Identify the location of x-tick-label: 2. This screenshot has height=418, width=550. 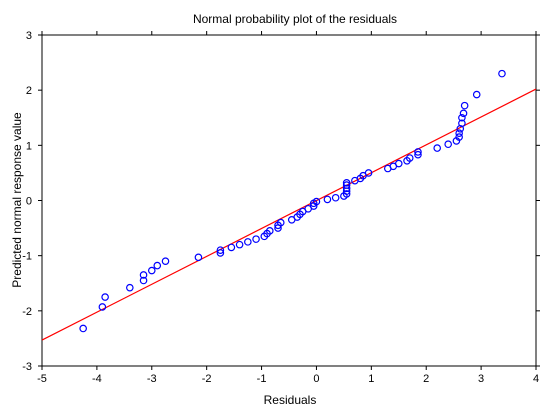
(426, 379).